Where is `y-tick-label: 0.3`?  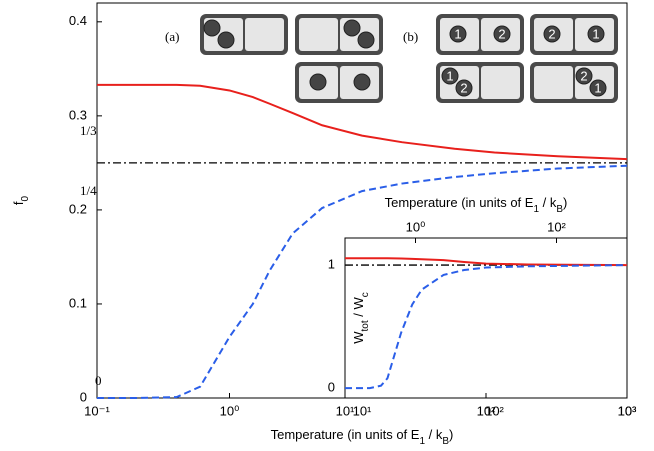
y-tick-label: 0.3 is located at coordinates (78, 114).